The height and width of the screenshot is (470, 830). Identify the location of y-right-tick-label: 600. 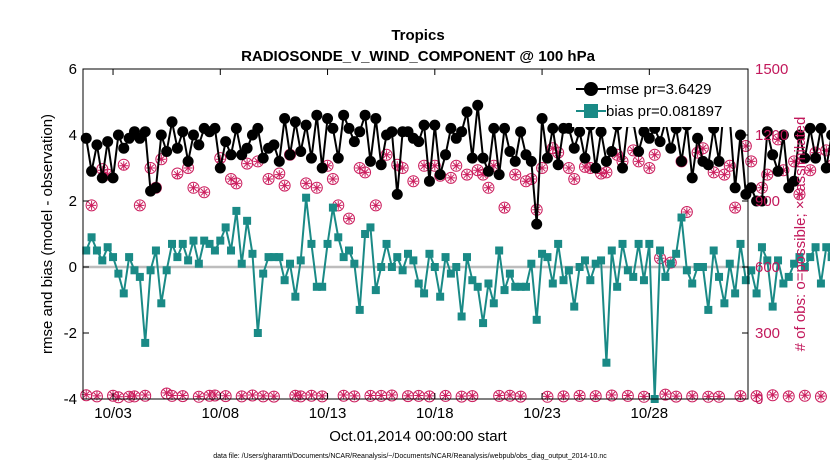
(767, 267).